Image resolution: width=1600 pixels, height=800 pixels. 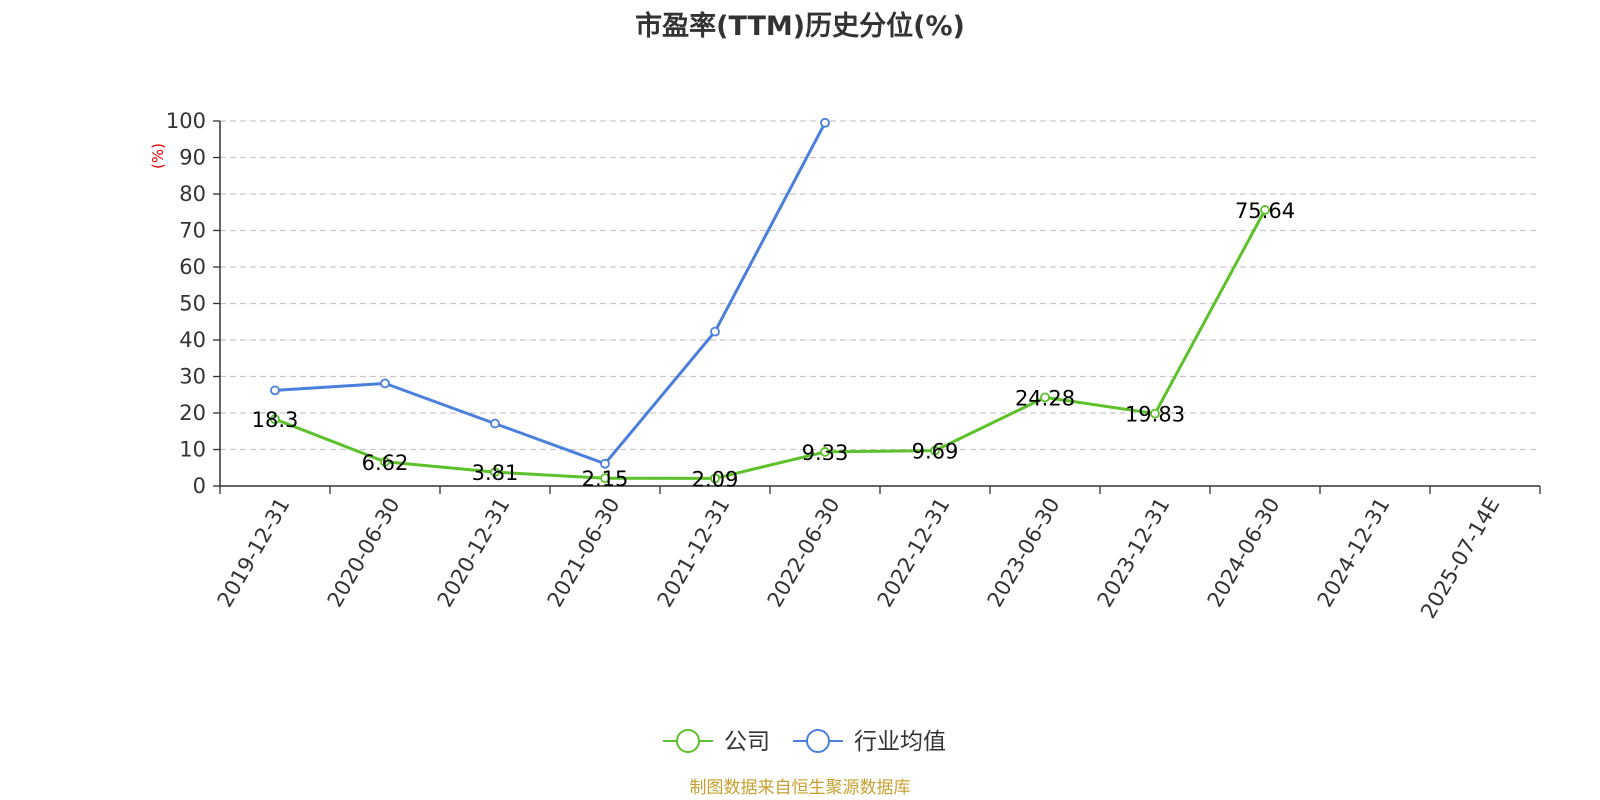 What do you see at coordinates (474, 553) in the screenshot?
I see `x-tick-label: 2020-12-31` at bounding box center [474, 553].